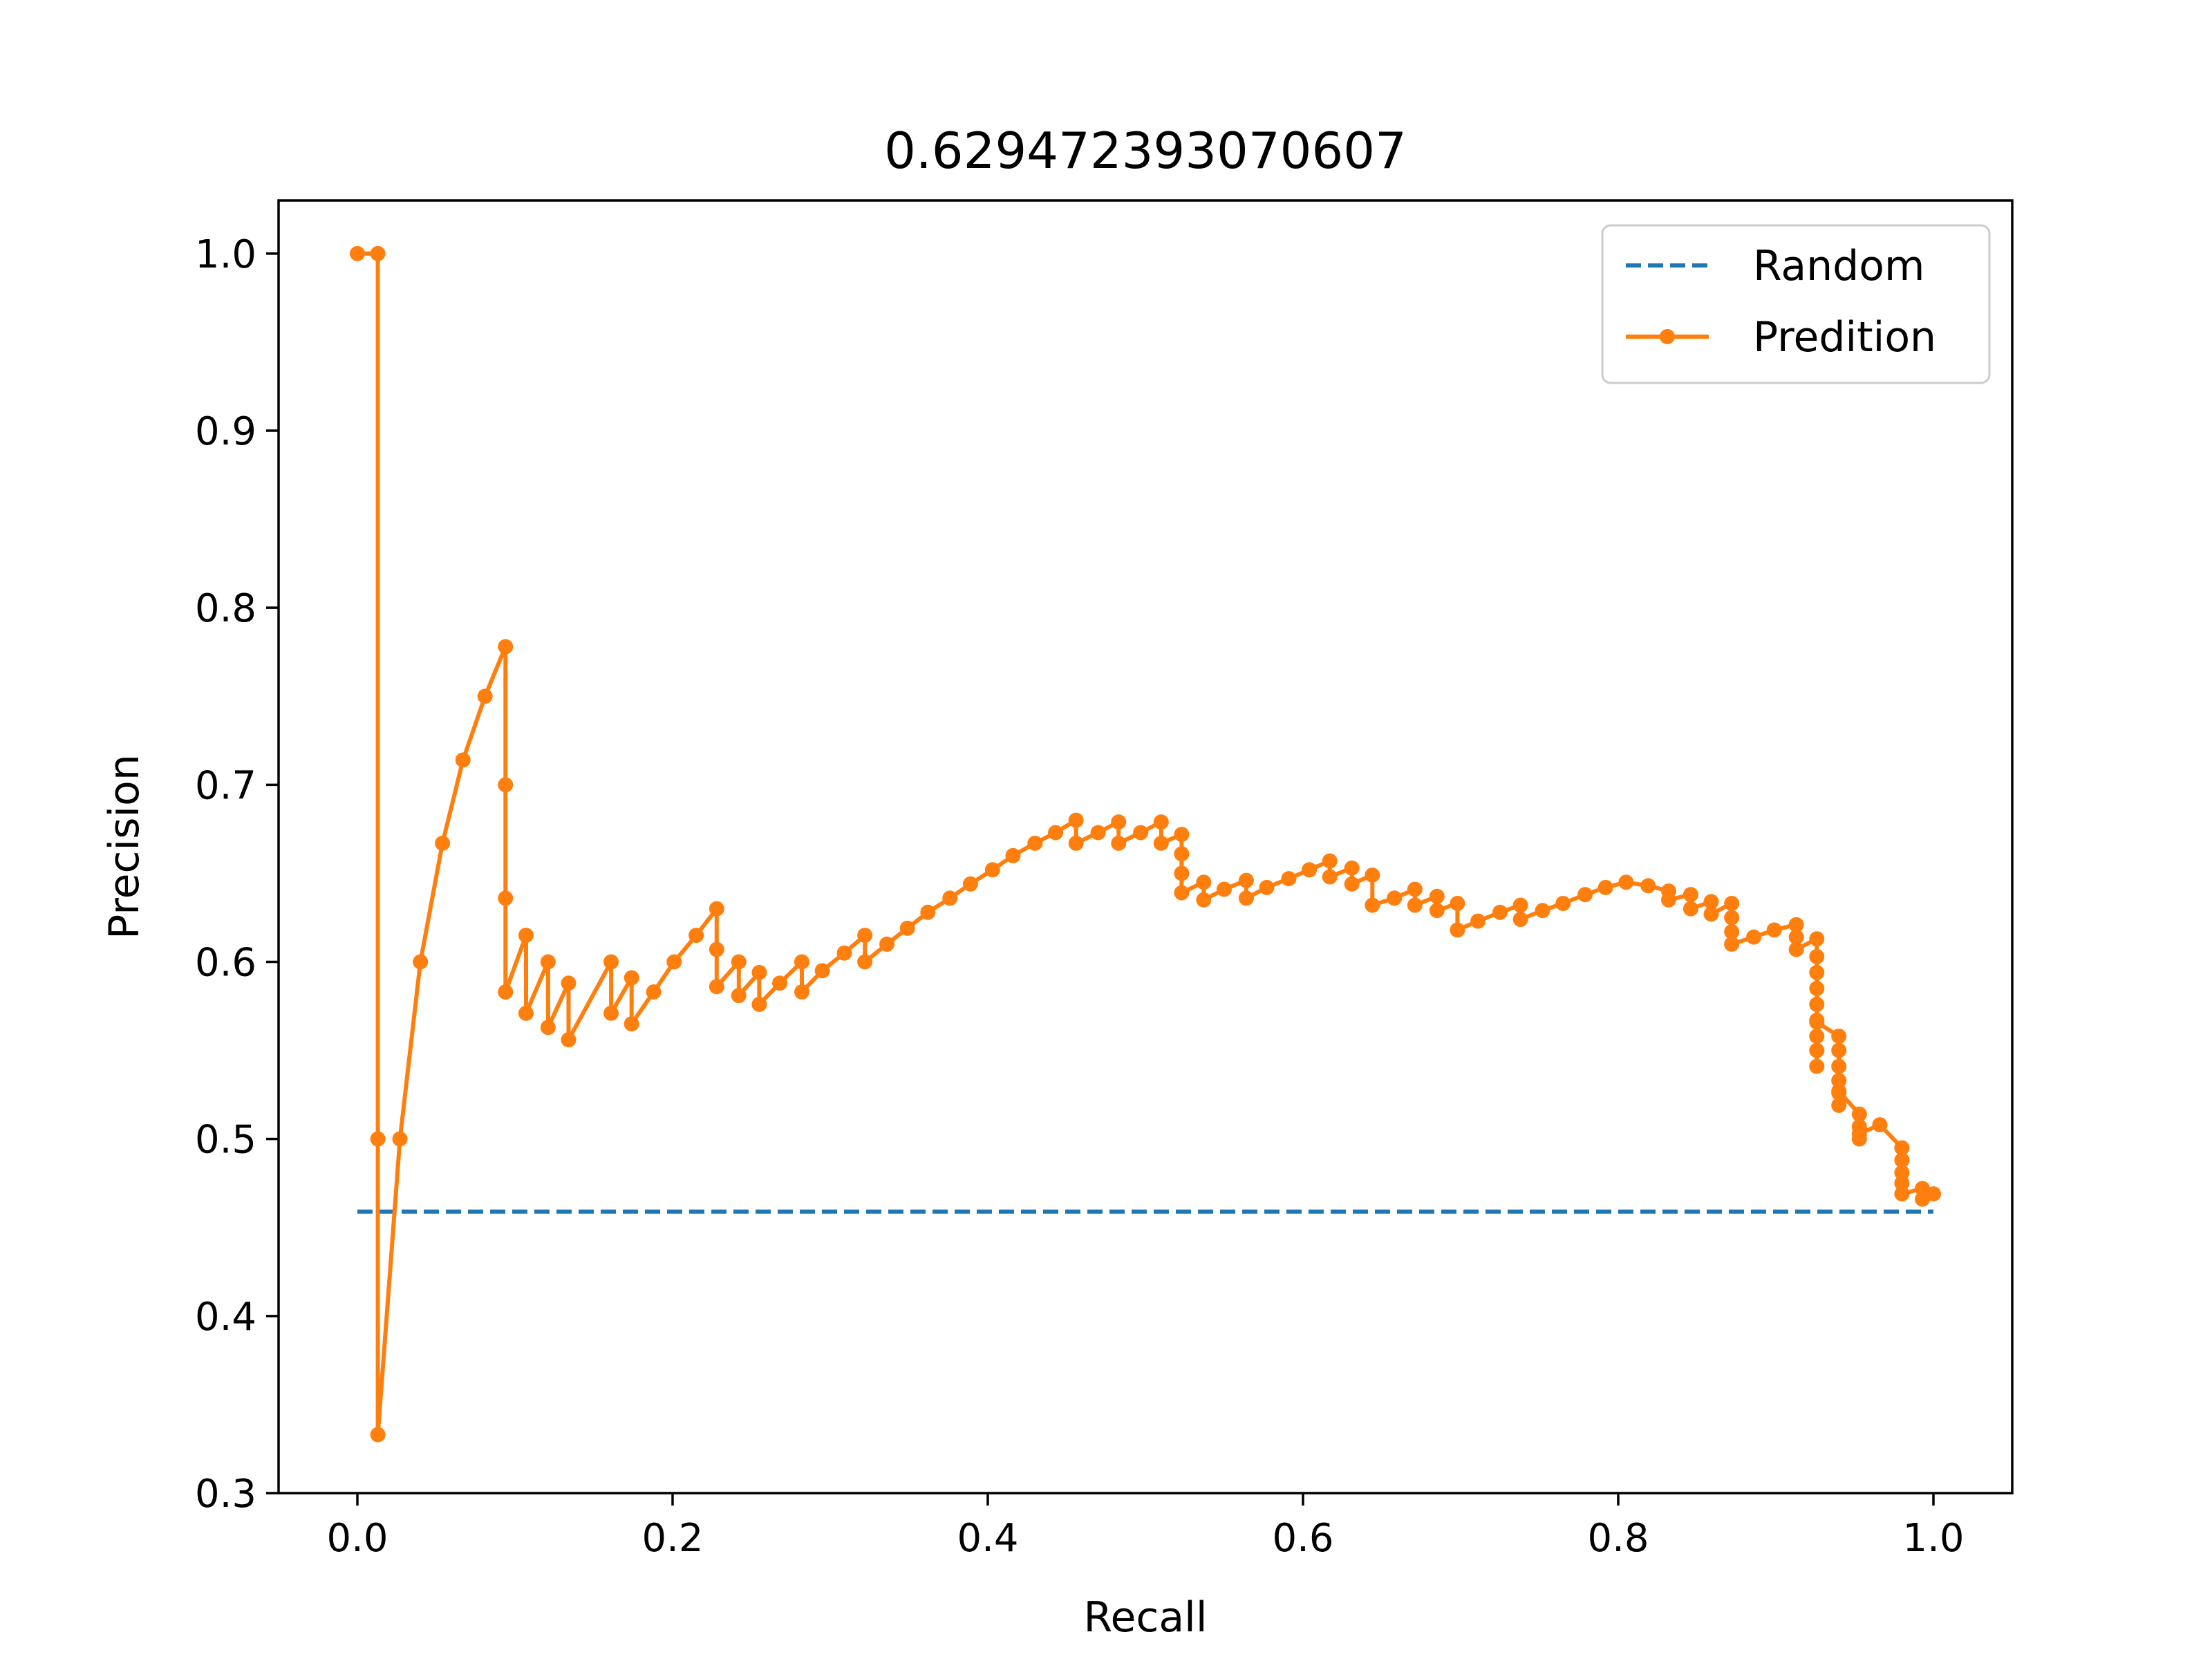 This screenshot has width=2212, height=1659. I want to click on x-tick-label: 0.8, so click(1618, 1539).